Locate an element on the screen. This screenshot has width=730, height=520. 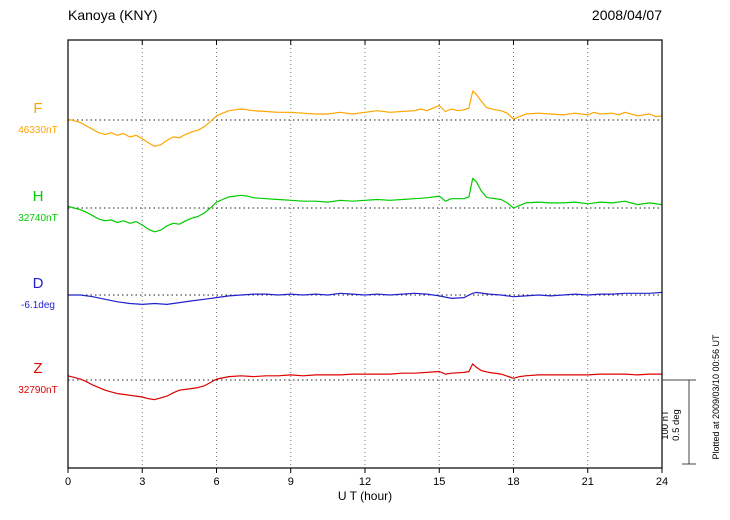
x-tick-label: 15 is located at coordinates (439, 482).